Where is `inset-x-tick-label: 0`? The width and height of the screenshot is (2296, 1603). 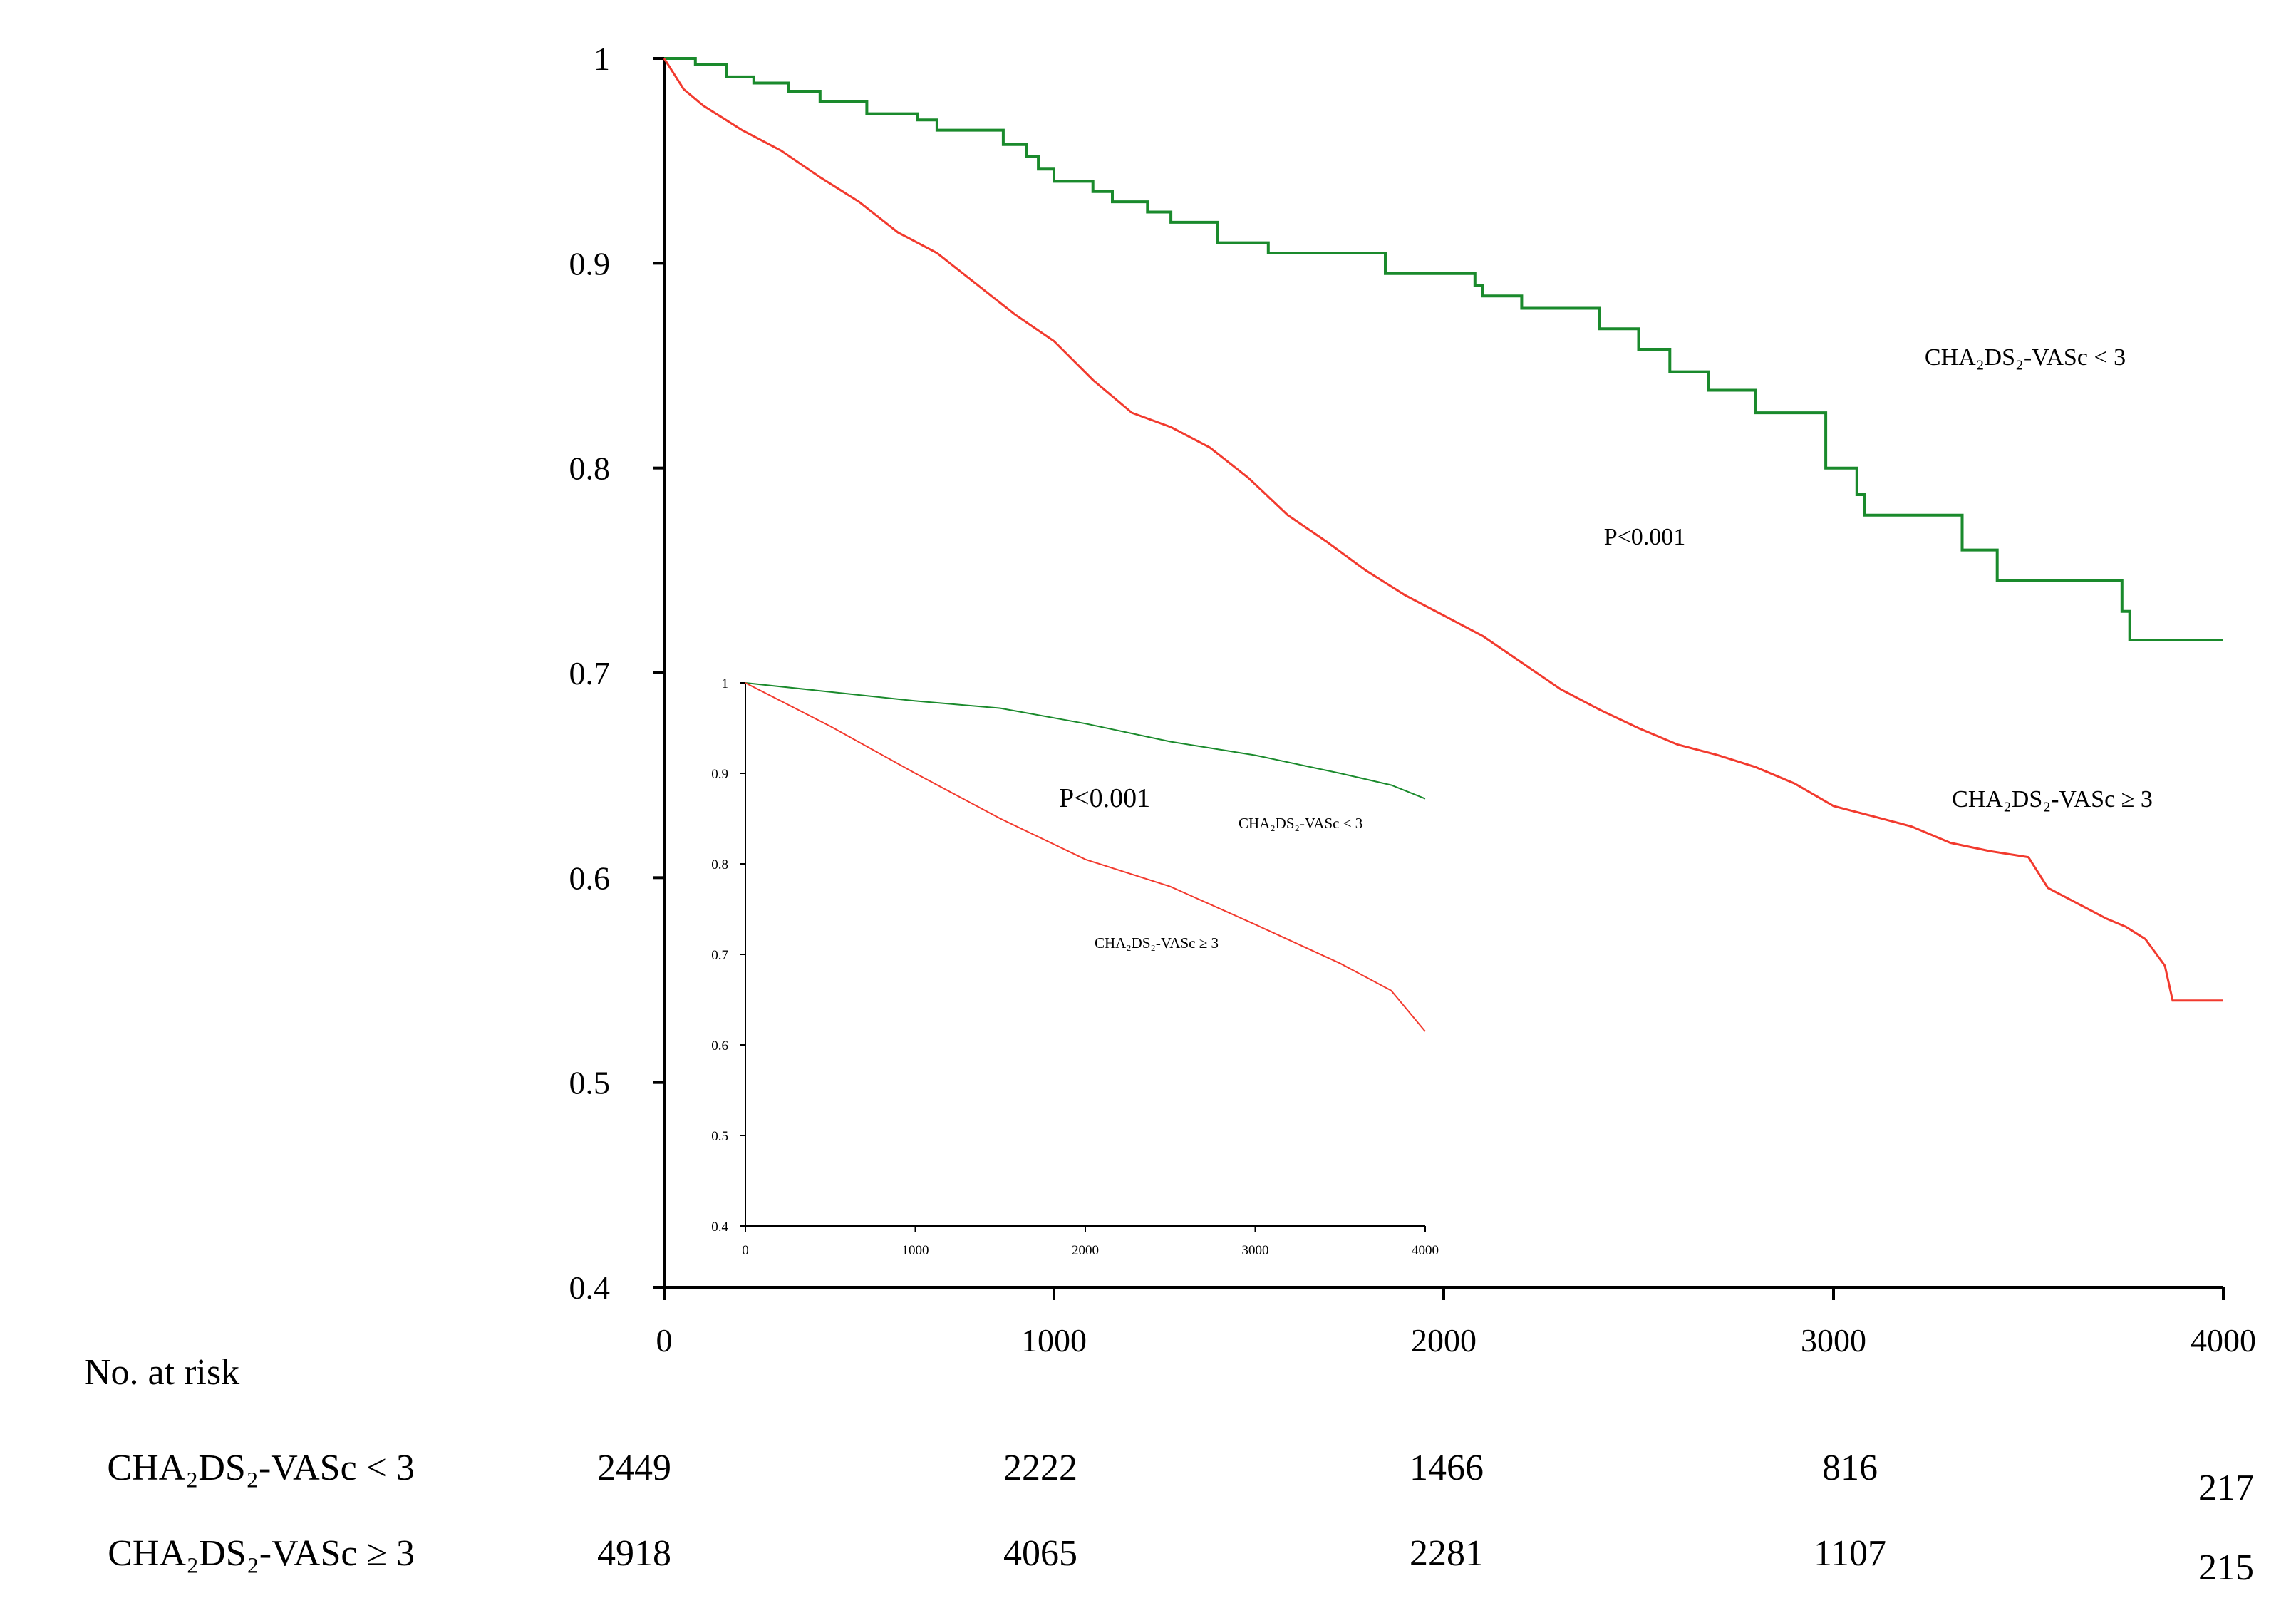 inset-x-tick-label: 0 is located at coordinates (745, 1250).